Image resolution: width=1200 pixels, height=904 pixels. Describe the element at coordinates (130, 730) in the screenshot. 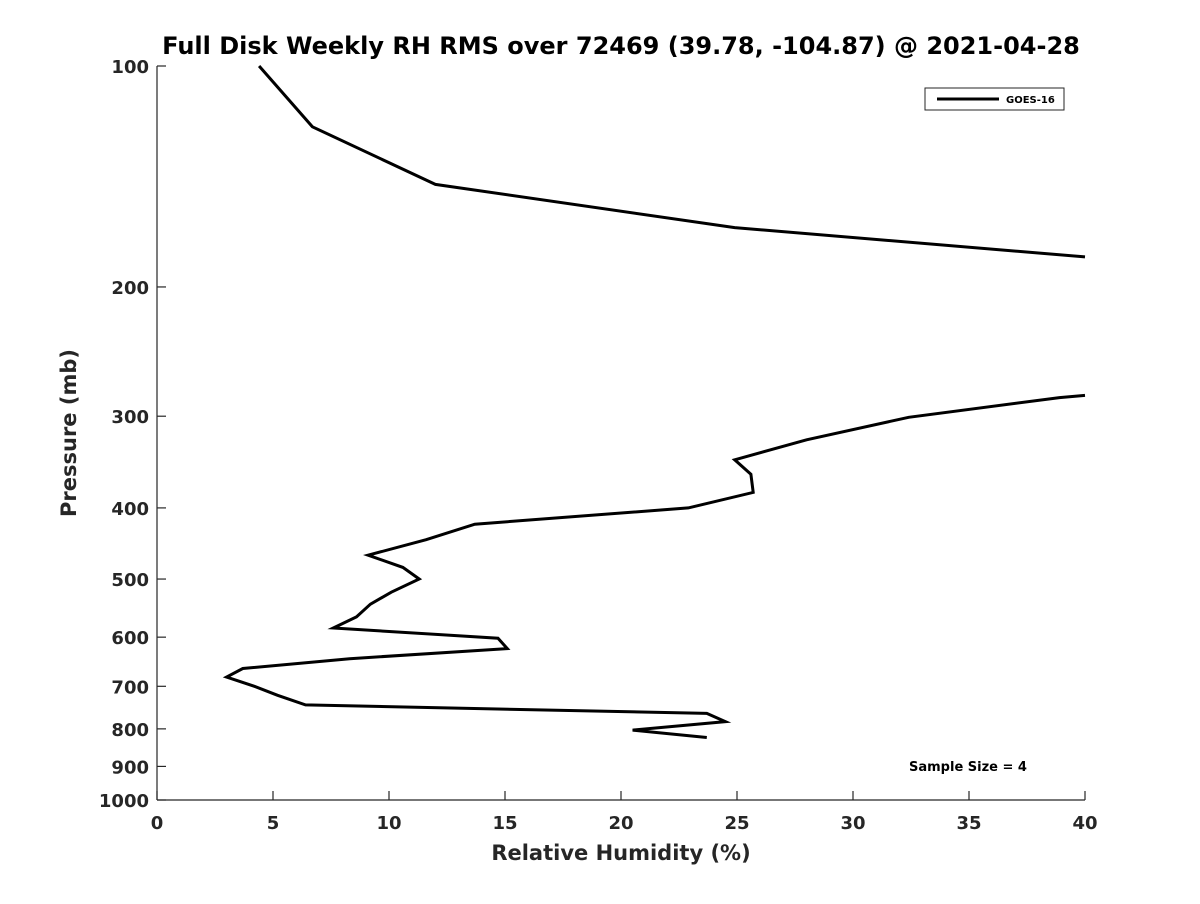

I see `y-tick-label: 800` at that location.